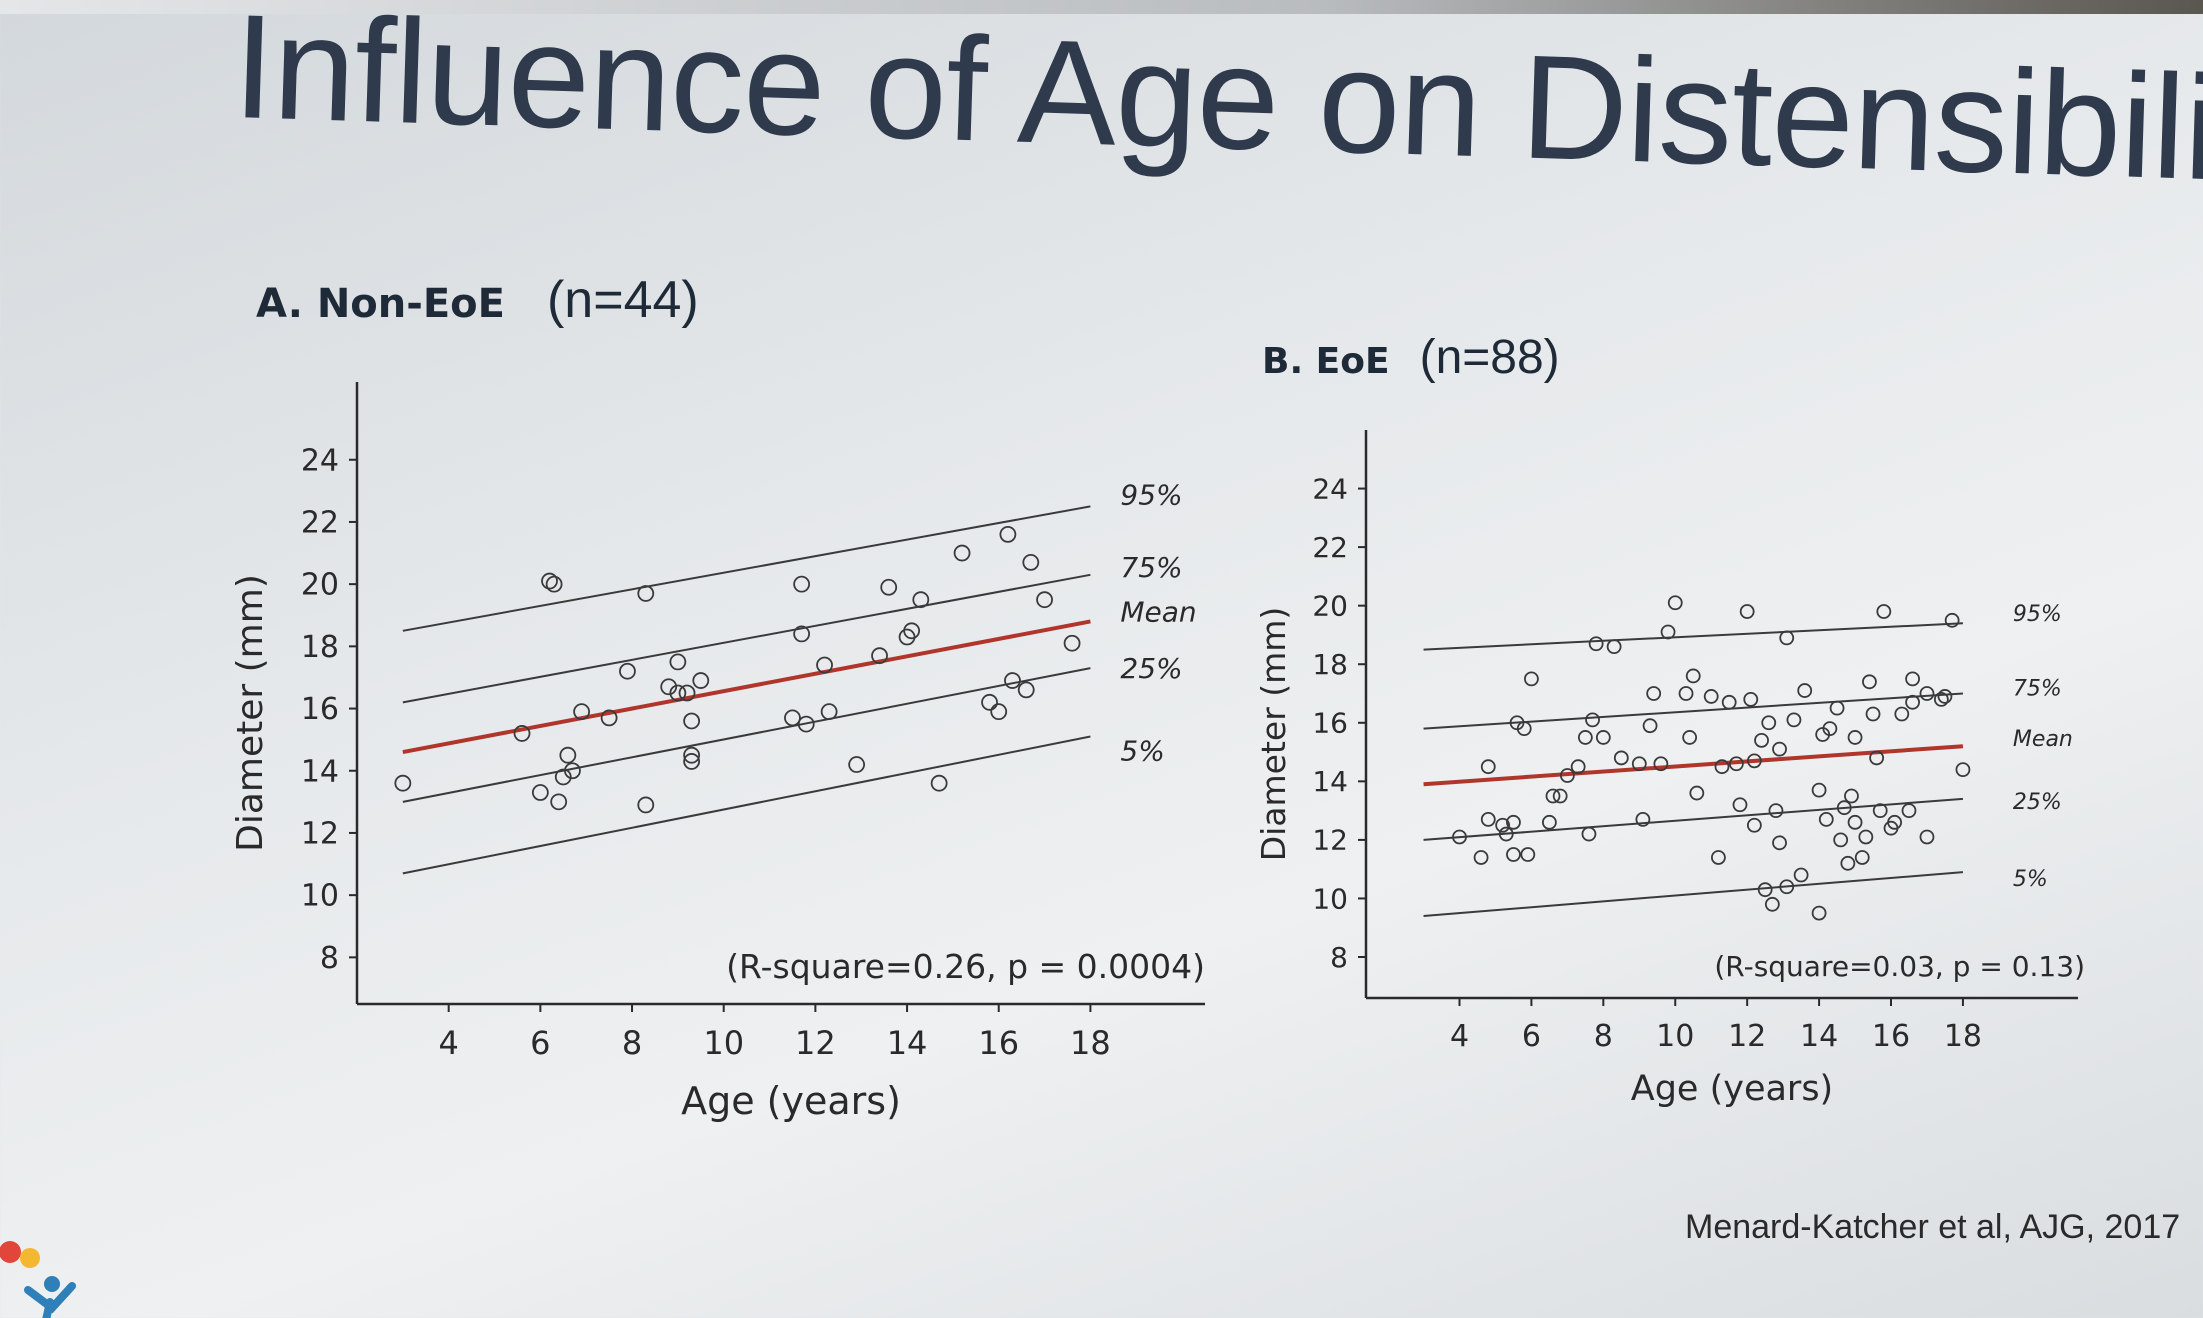 This screenshot has width=2203, height=1318. What do you see at coordinates (1693, 894) in the screenshot?
I see `b-line-5pct` at bounding box center [1693, 894].